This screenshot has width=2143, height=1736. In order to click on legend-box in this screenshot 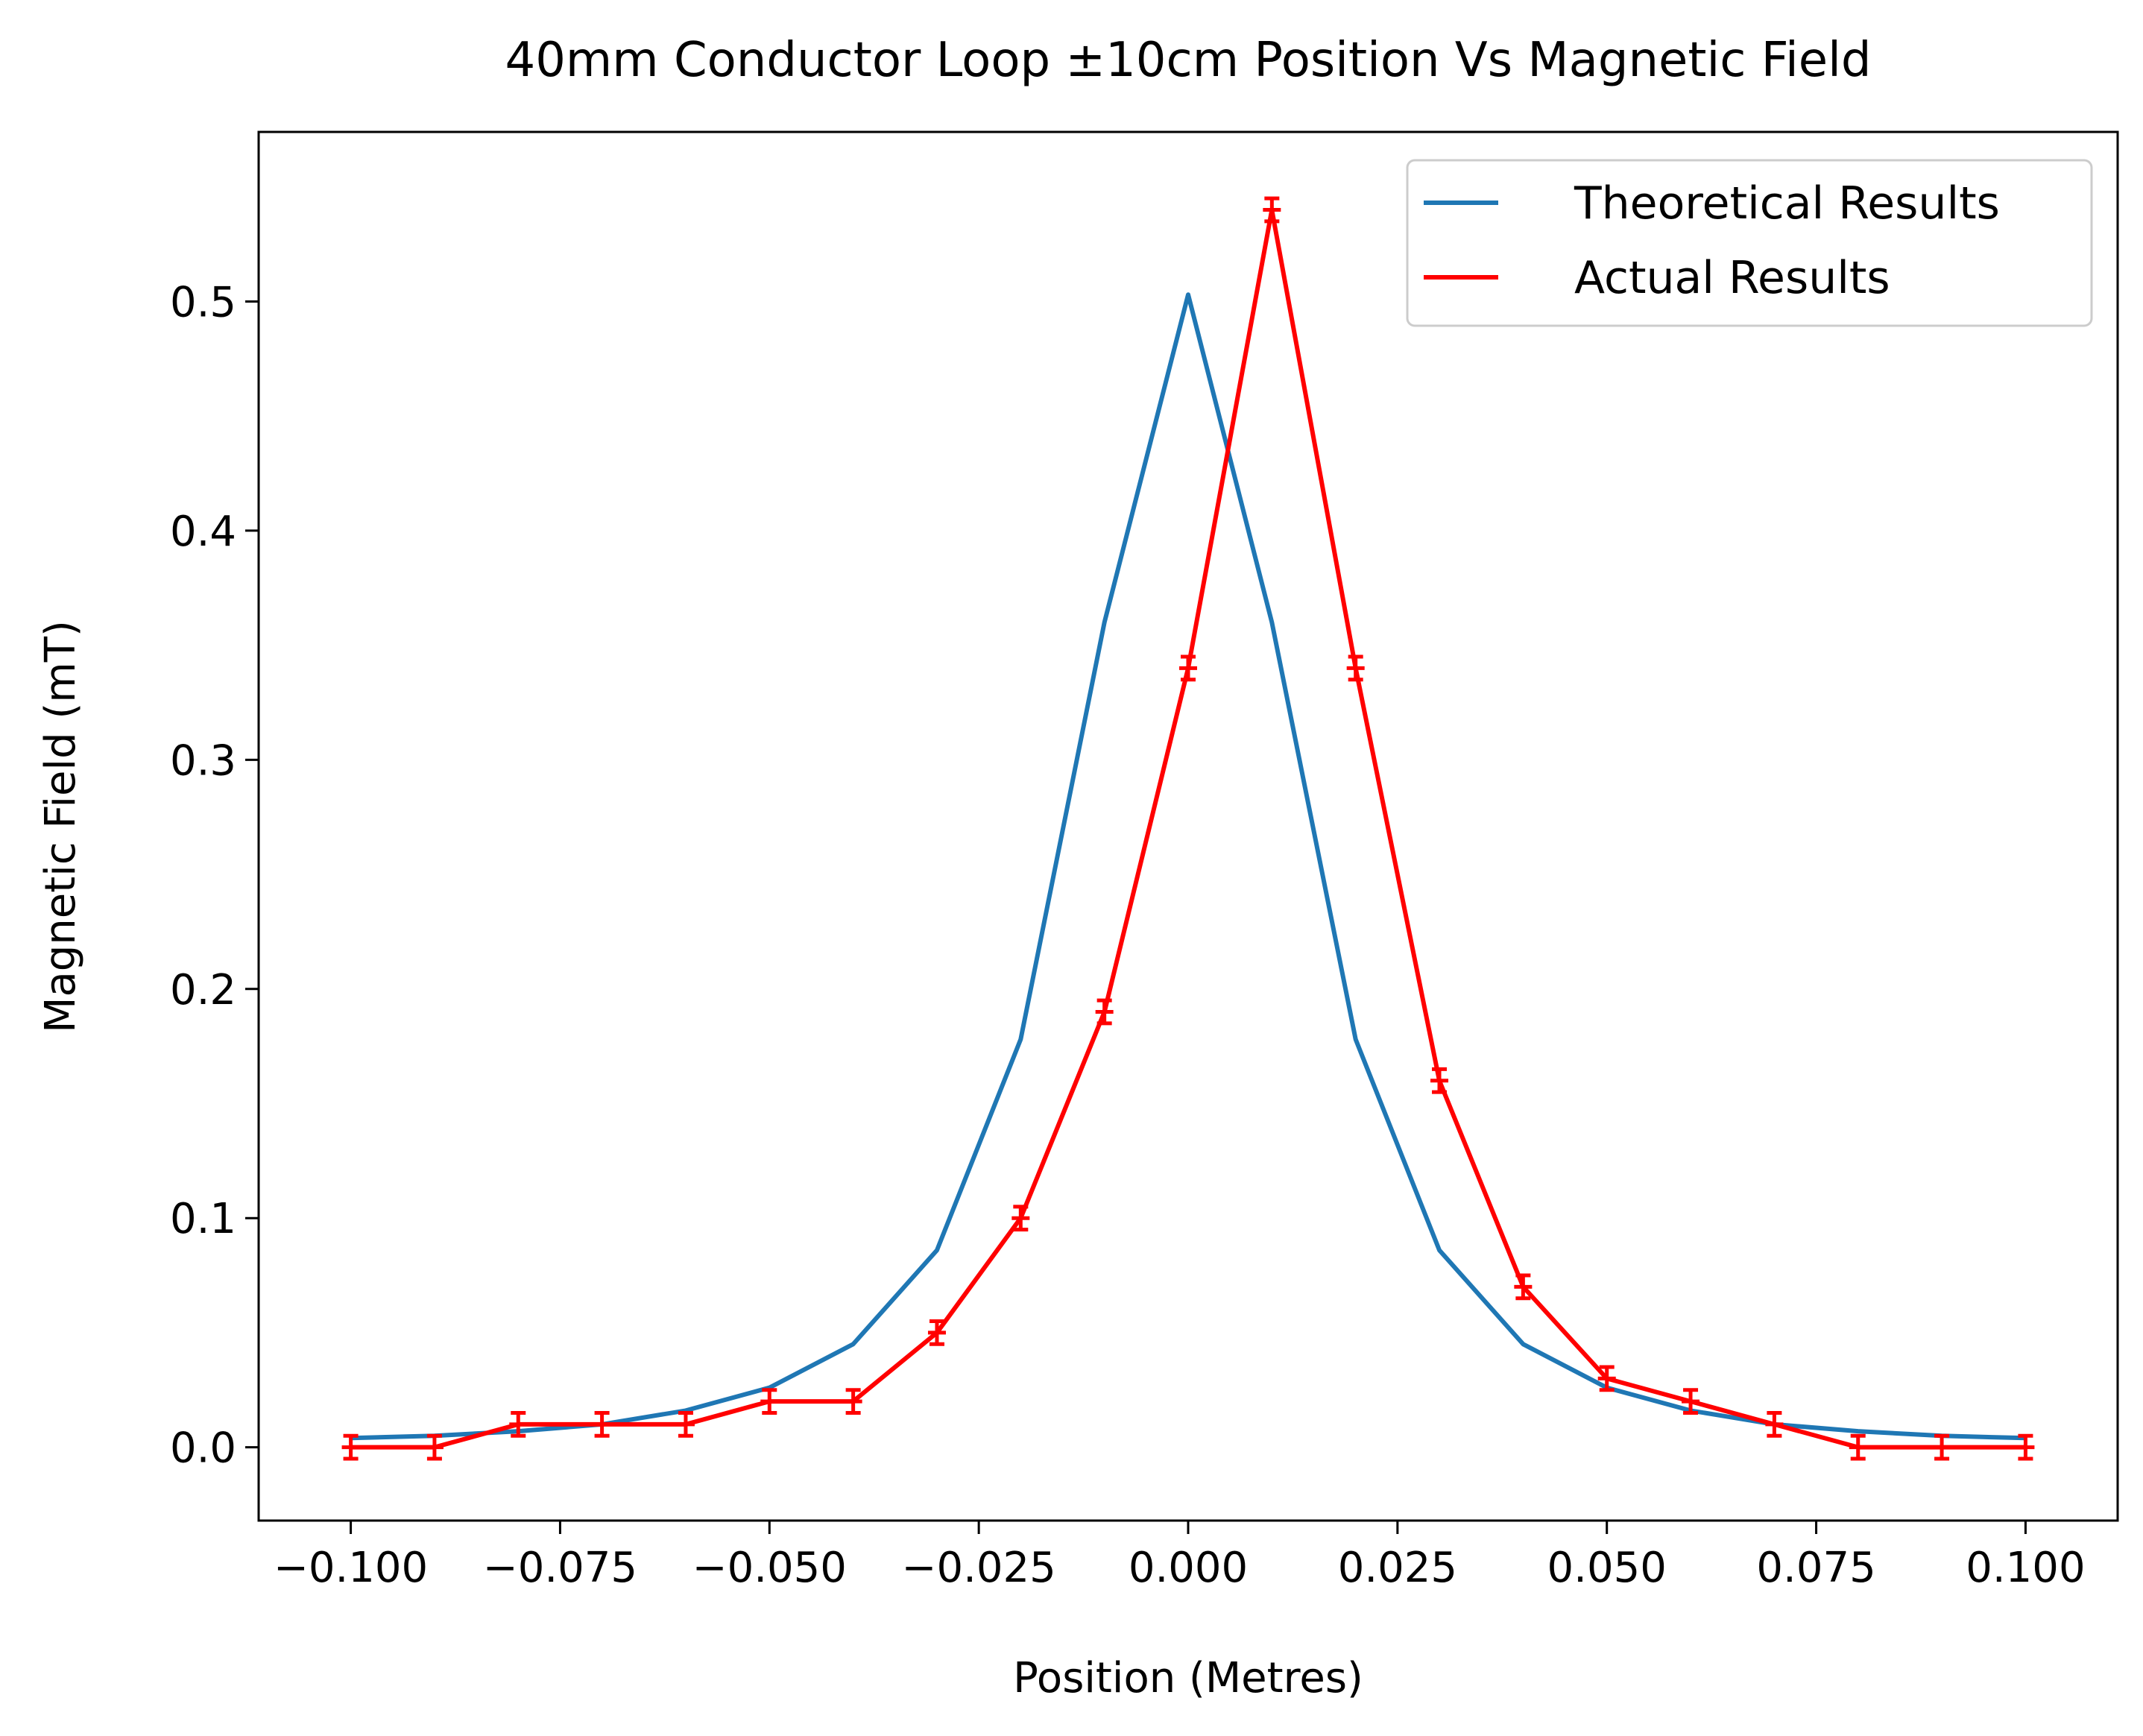, I will do `click(1749, 243)`.